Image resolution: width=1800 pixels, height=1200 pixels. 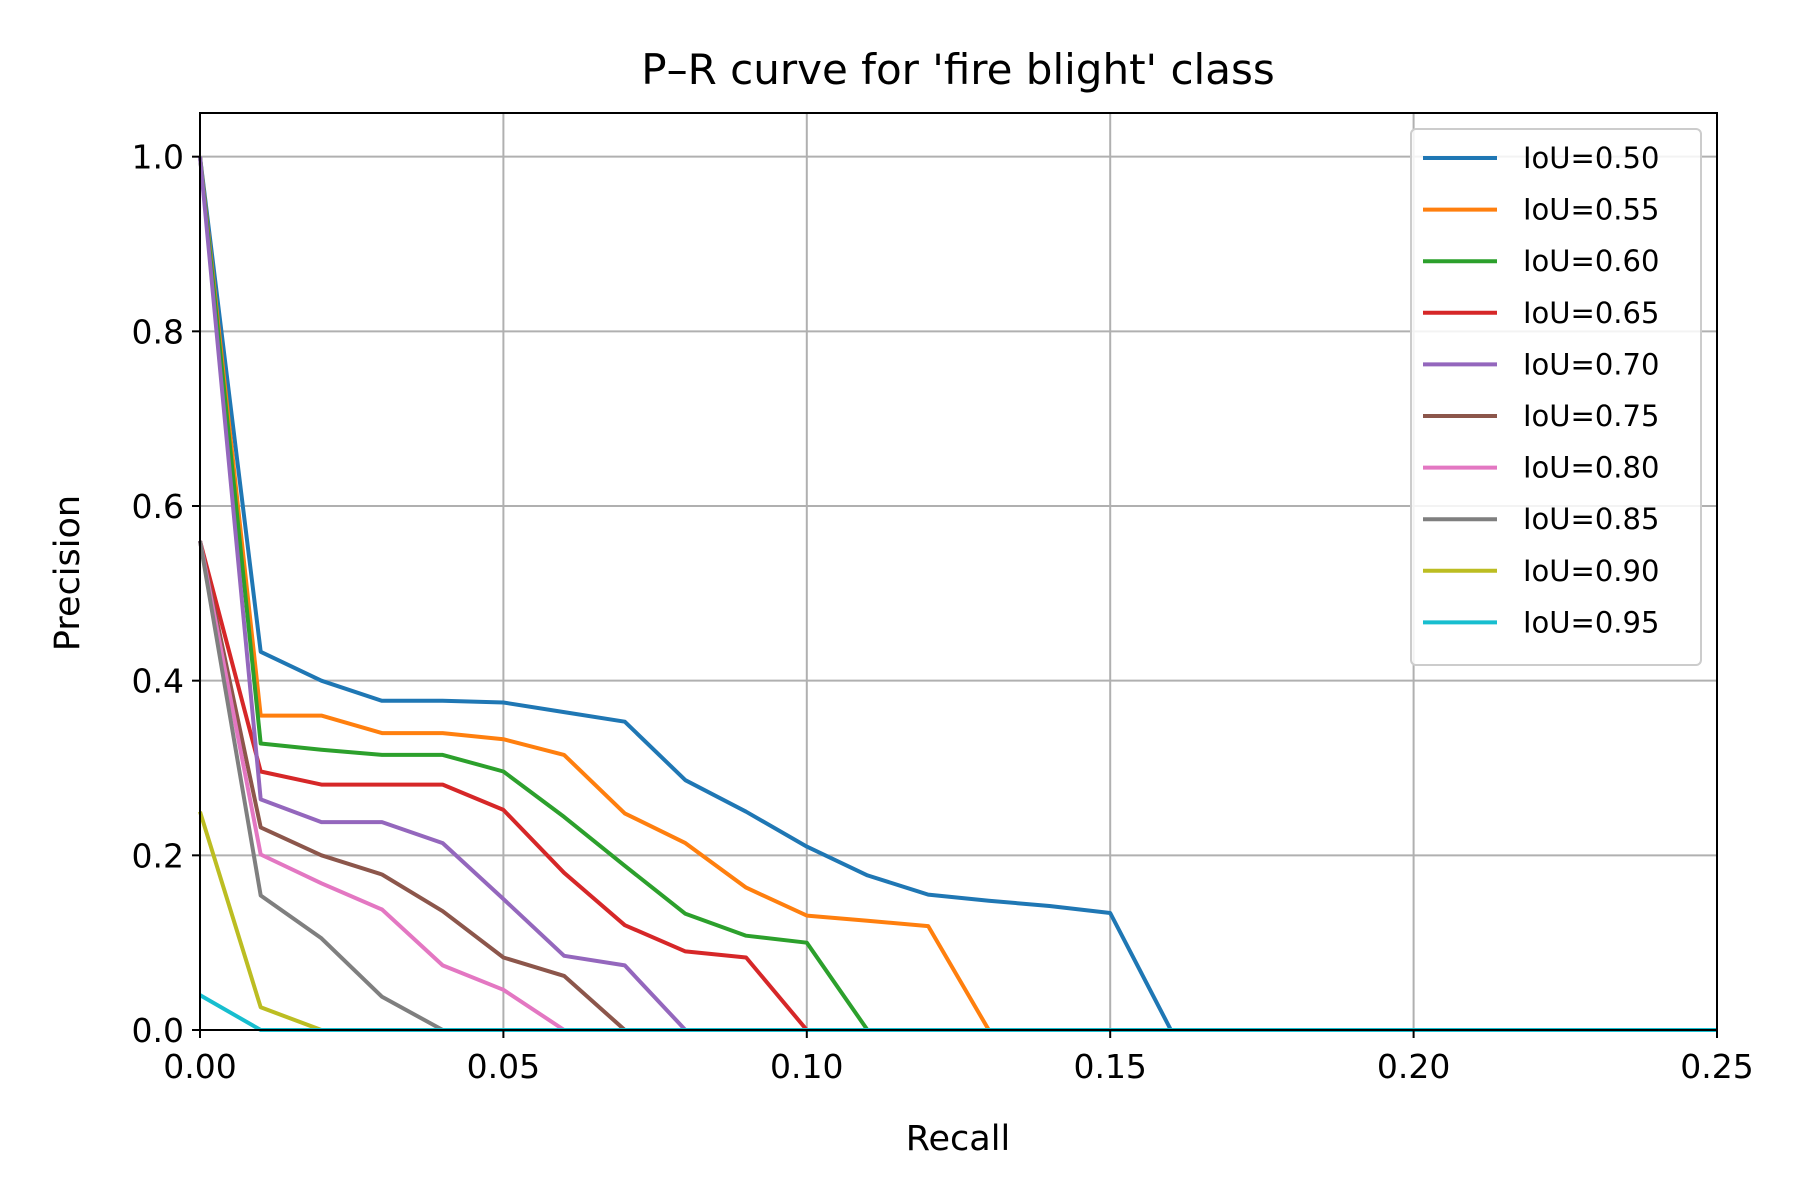 What do you see at coordinates (806, 1066) in the screenshot?
I see `x-tick-label: 0.10` at bounding box center [806, 1066].